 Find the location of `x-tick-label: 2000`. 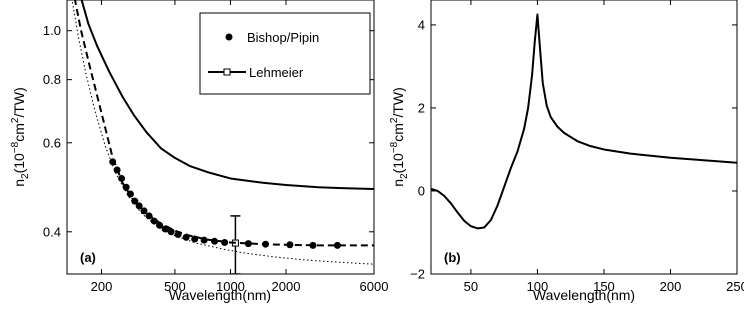

x-tick-label: 2000 is located at coordinates (286, 286).